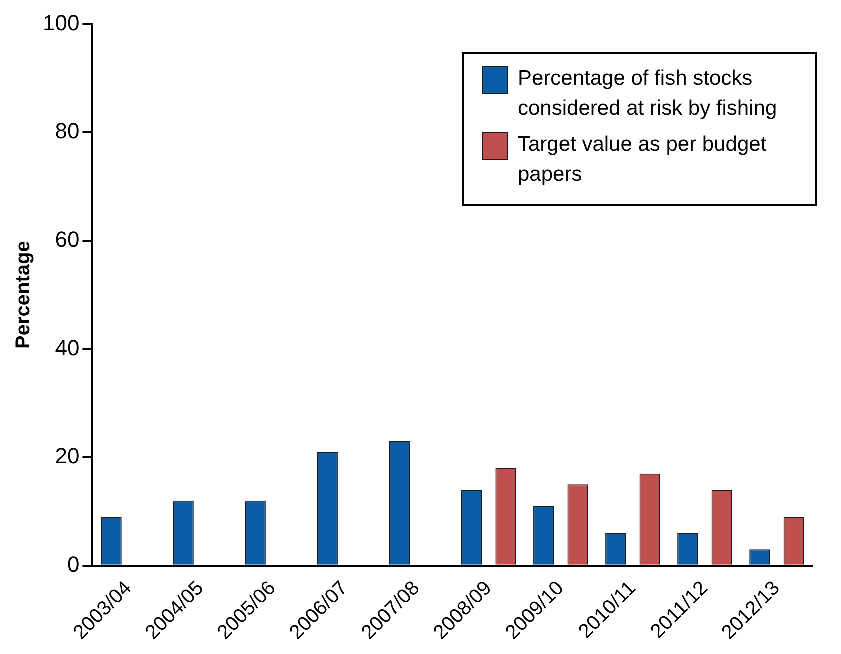 Image resolution: width=841 pixels, height=654 pixels. What do you see at coordinates (73, 564) in the screenshot?
I see `y-tick-label: 0` at bounding box center [73, 564].